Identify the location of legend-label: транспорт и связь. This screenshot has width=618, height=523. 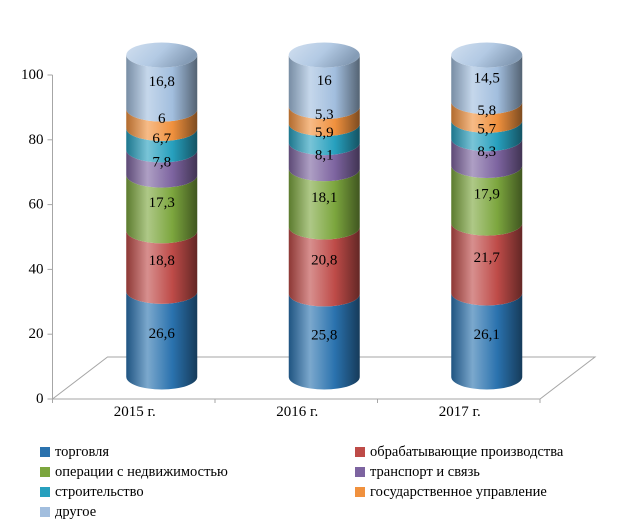
(425, 472).